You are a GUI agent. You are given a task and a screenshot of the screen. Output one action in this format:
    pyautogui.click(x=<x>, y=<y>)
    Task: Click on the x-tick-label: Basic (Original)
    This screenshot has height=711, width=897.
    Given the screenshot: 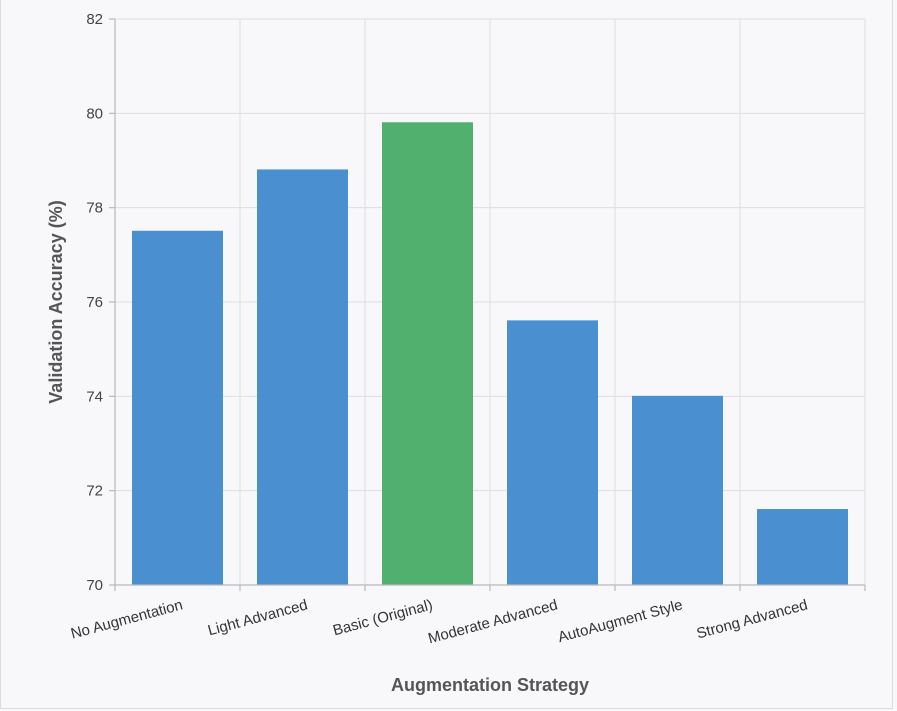 What is the action you would take?
    pyautogui.click(x=382, y=617)
    